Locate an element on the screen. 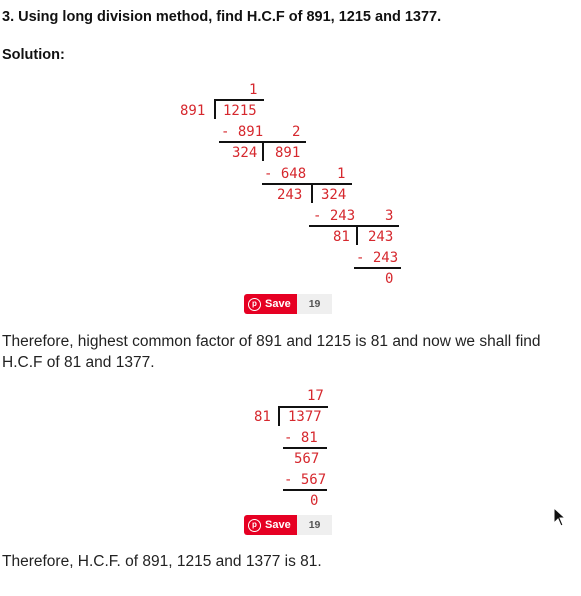 This screenshot has height=596, width=581. remainder-final: 0 is located at coordinates (314, 501).